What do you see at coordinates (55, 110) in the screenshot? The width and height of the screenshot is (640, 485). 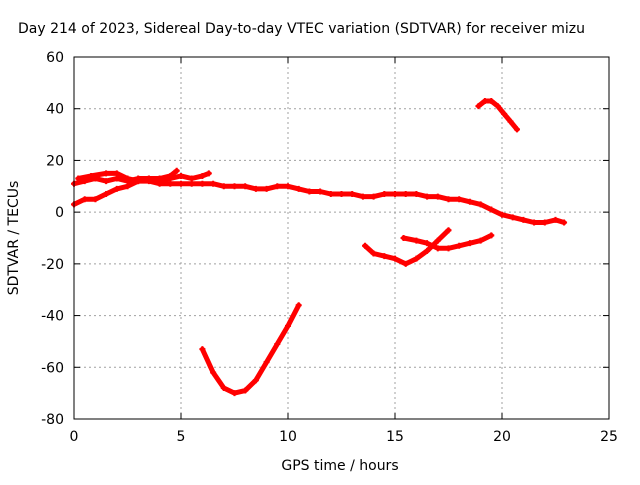 I see `y-tick-label: 40` at bounding box center [55, 110].